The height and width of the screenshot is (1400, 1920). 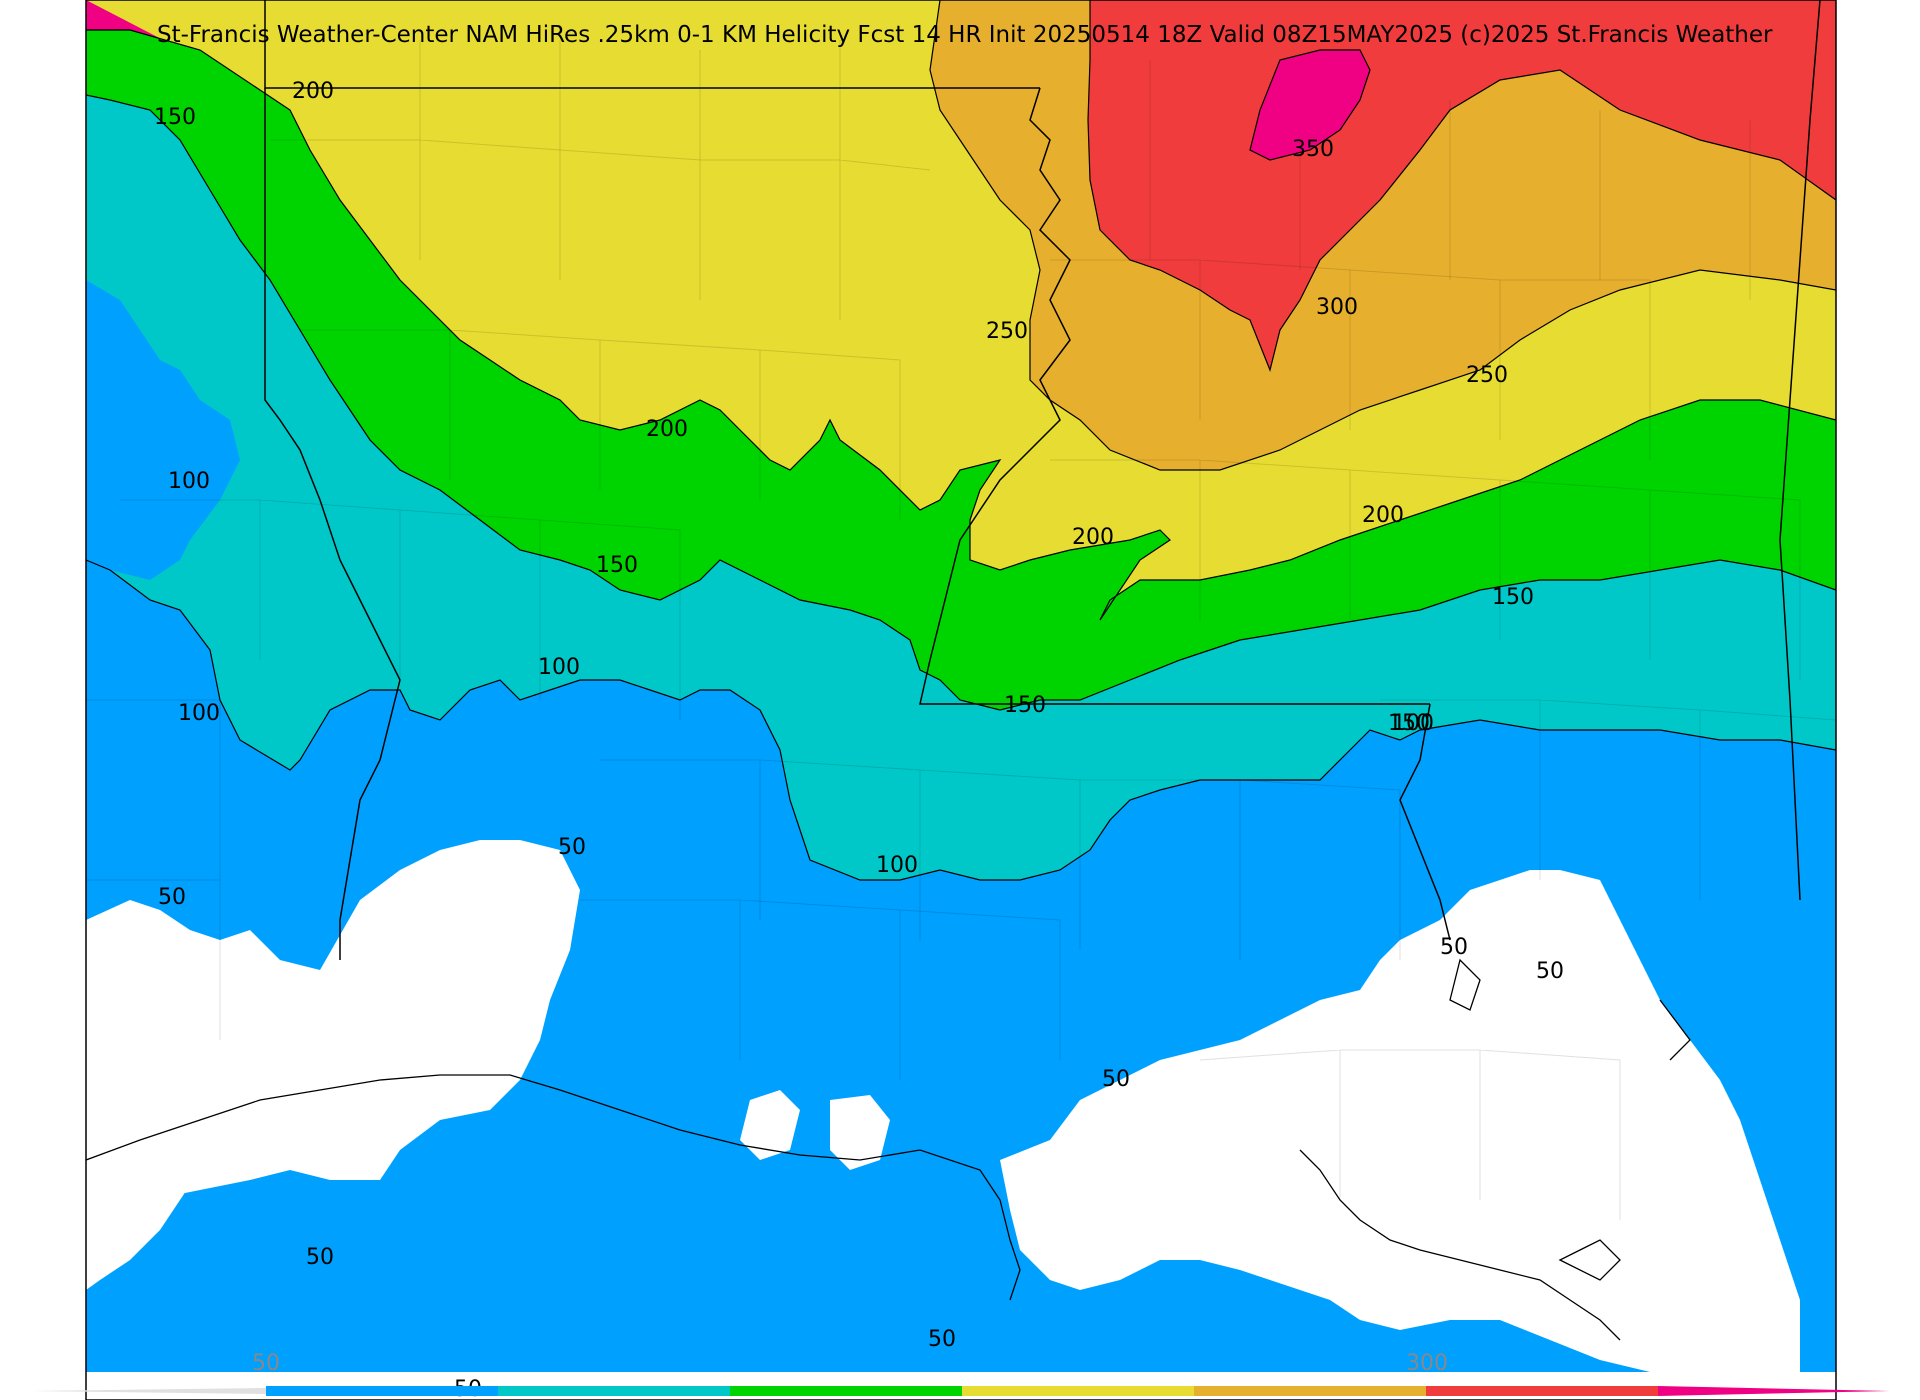 What do you see at coordinates (1313, 149) in the screenshot?
I see `contour-label: 350` at bounding box center [1313, 149].